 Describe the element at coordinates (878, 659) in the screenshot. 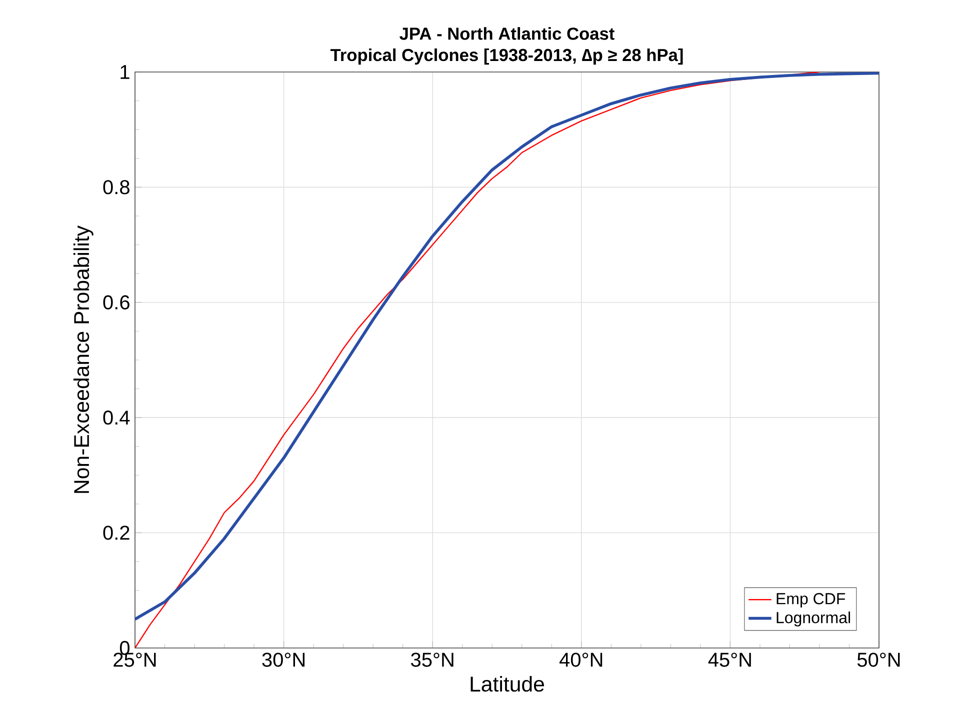

I see `x-tick-label: 50°N` at that location.